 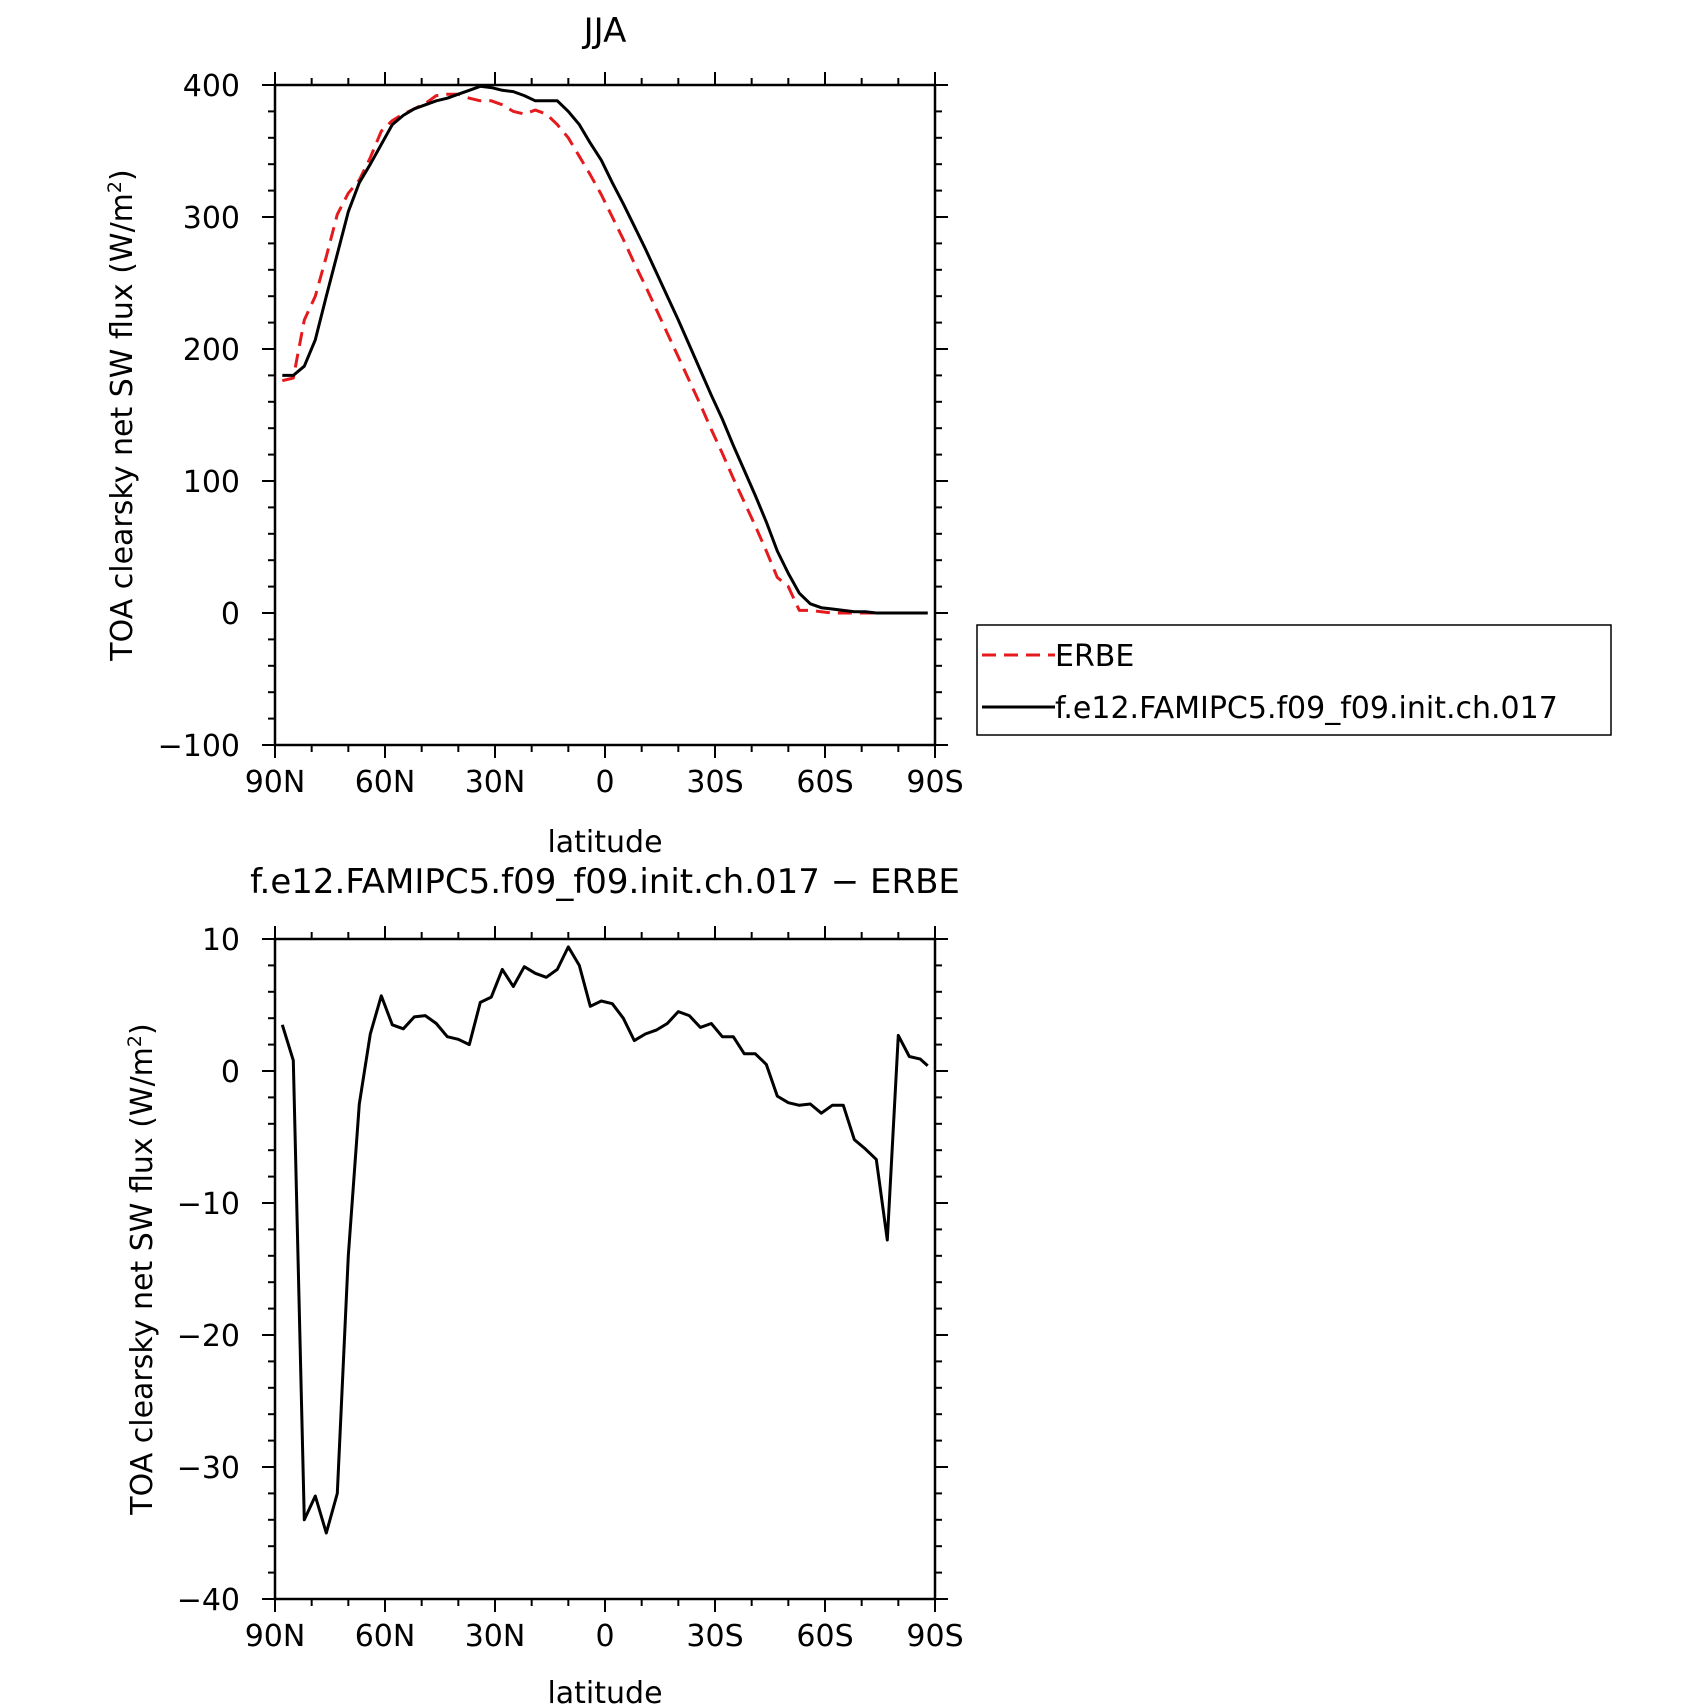 What do you see at coordinates (714, 1636) in the screenshot?
I see `bottom-x-tick-label: 30S` at bounding box center [714, 1636].